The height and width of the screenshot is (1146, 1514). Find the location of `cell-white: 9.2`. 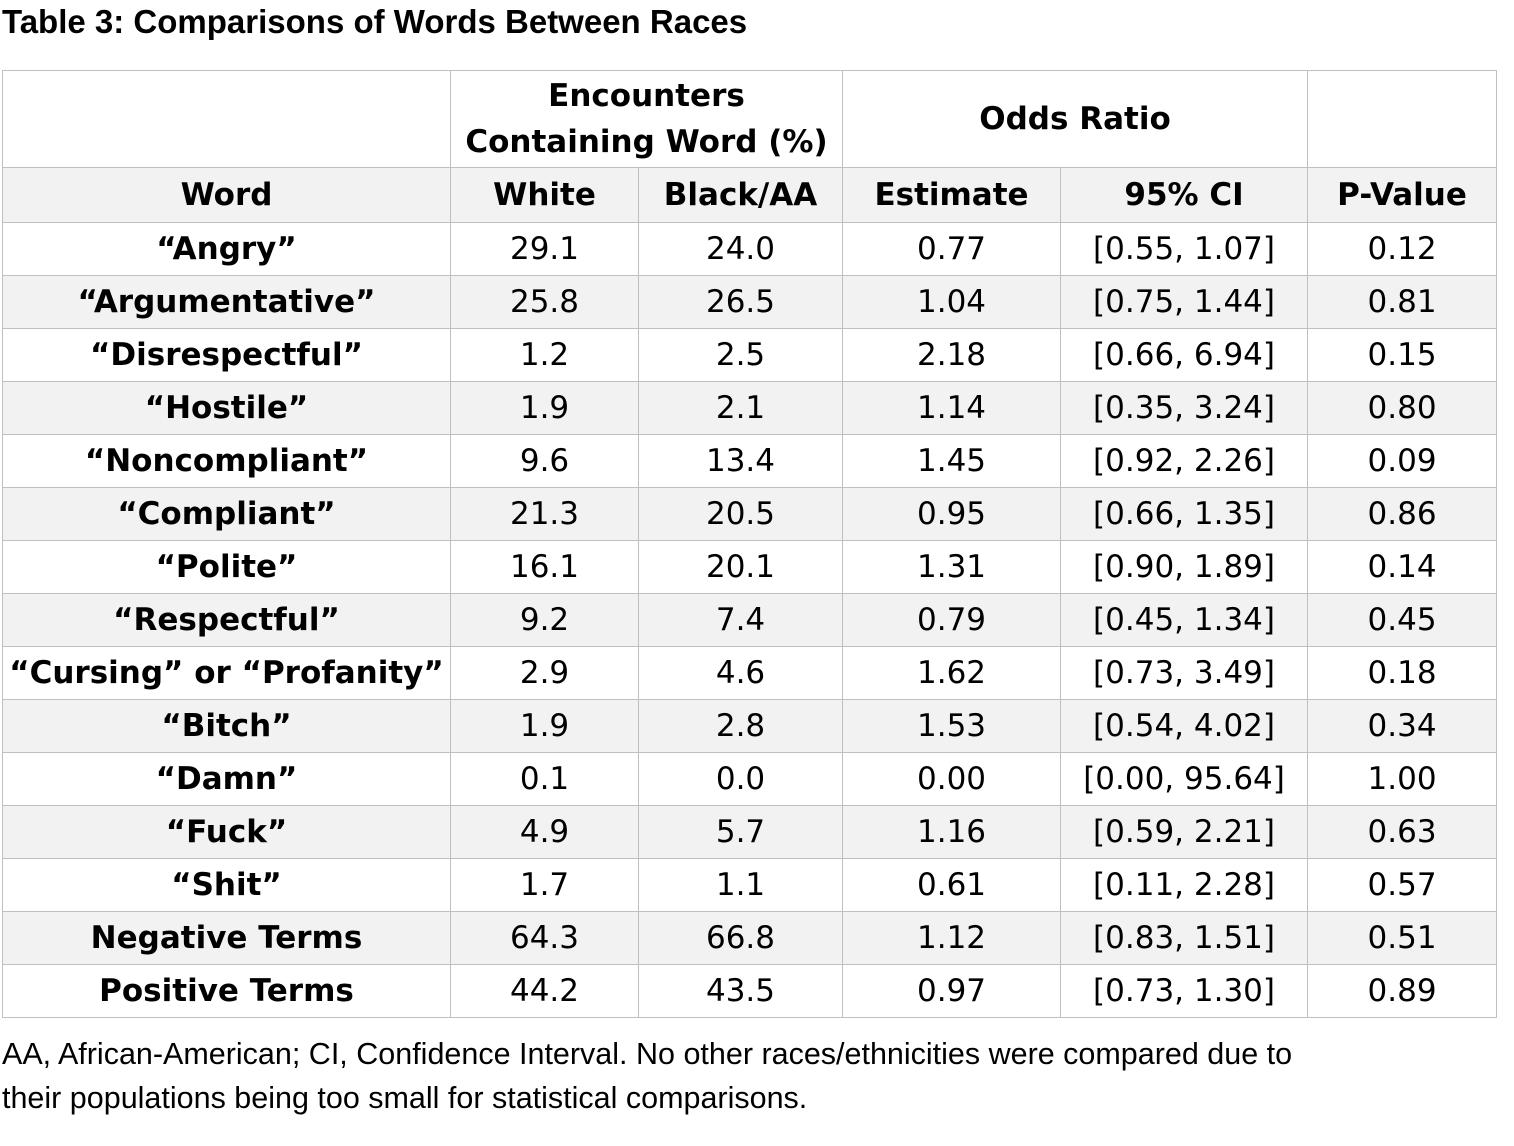

cell-white: 9.2 is located at coordinates (544, 620).